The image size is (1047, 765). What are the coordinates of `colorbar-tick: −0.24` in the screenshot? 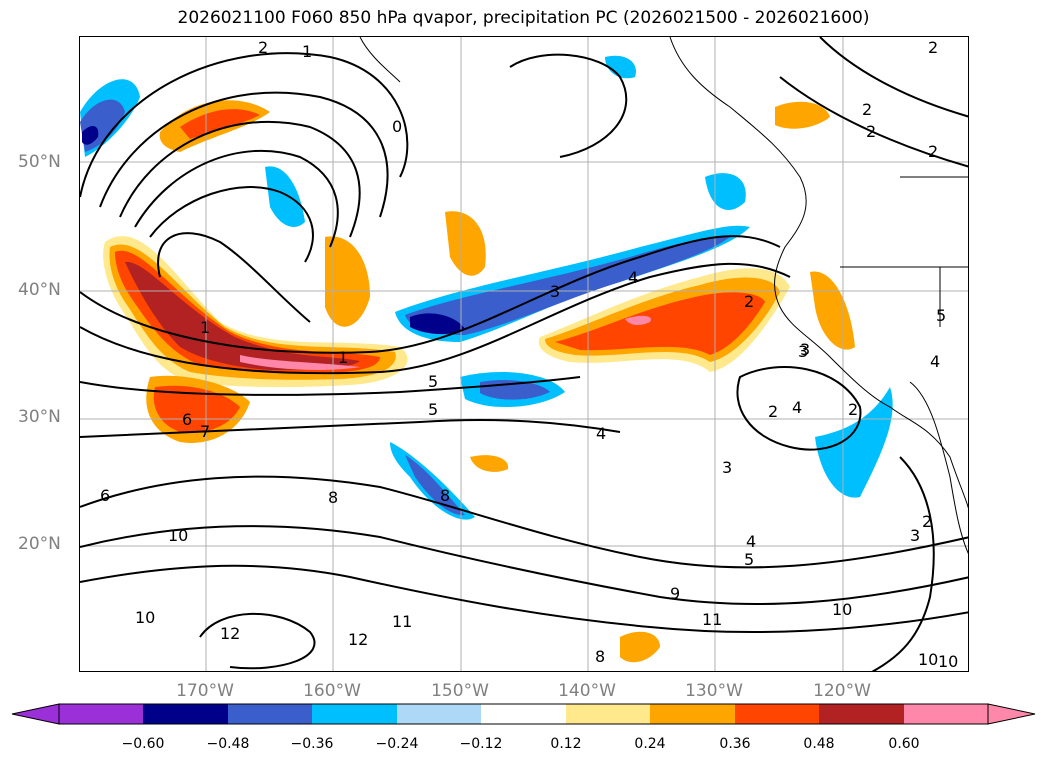 It's located at (397, 744).